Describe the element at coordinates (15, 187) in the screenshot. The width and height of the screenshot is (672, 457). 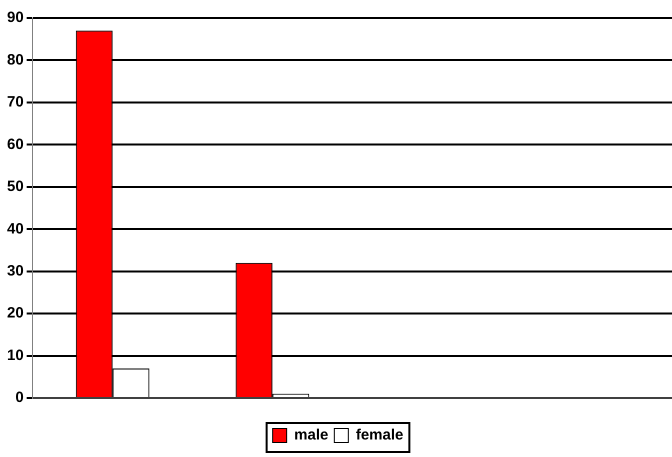
I see `y-tick-label: 50` at that location.